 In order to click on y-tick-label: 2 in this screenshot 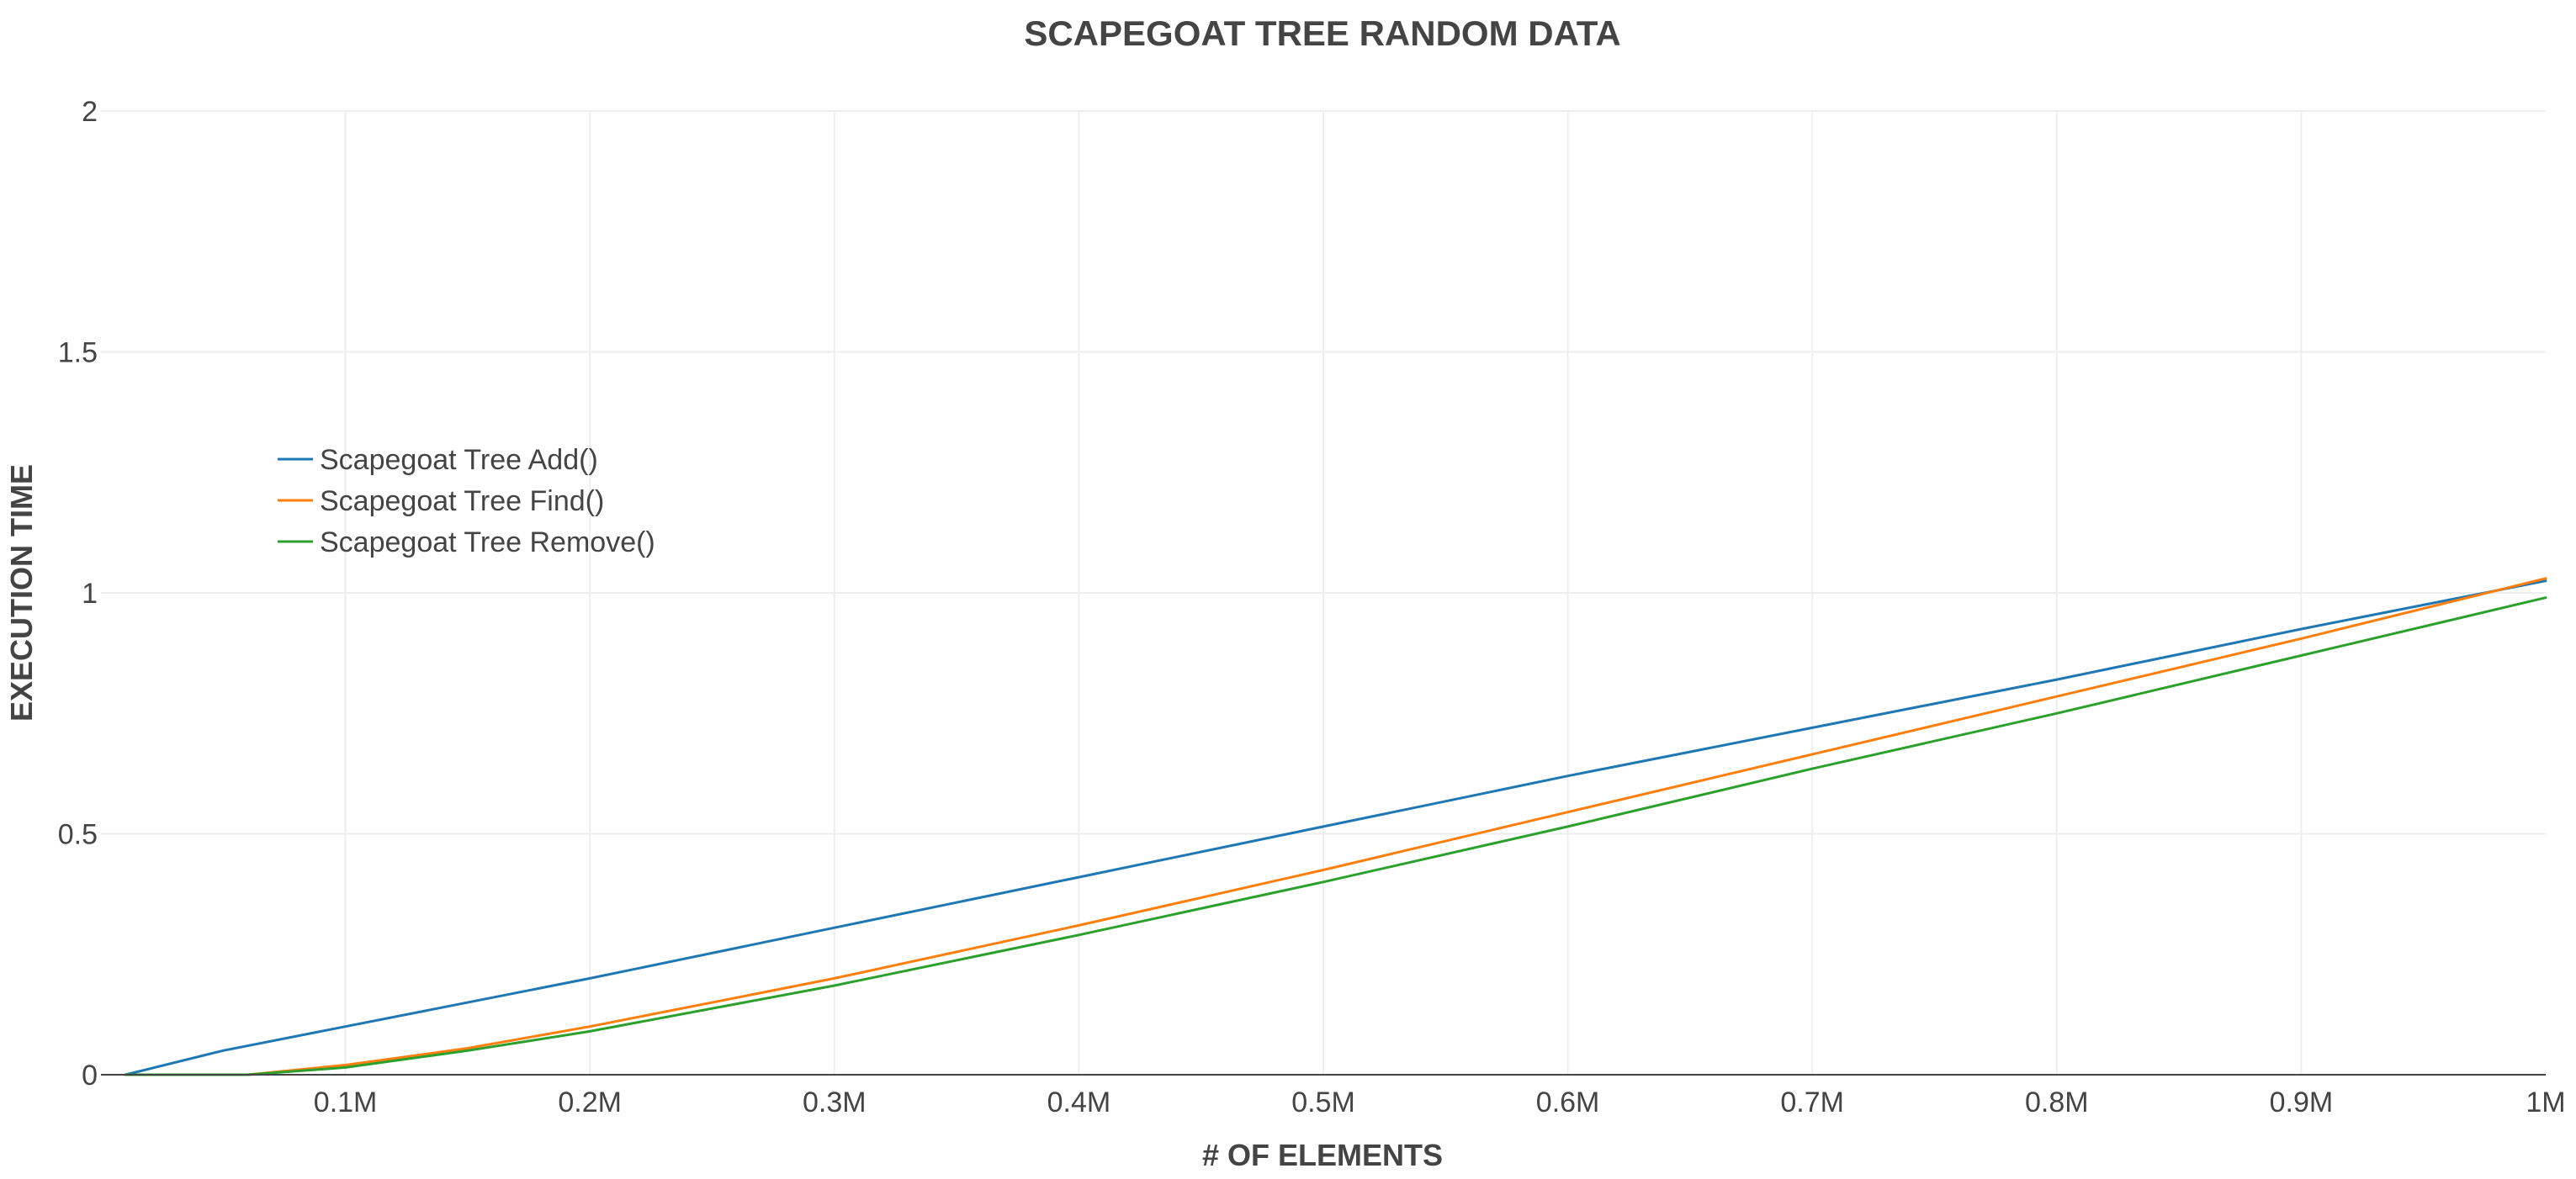, I will do `click(90, 112)`.